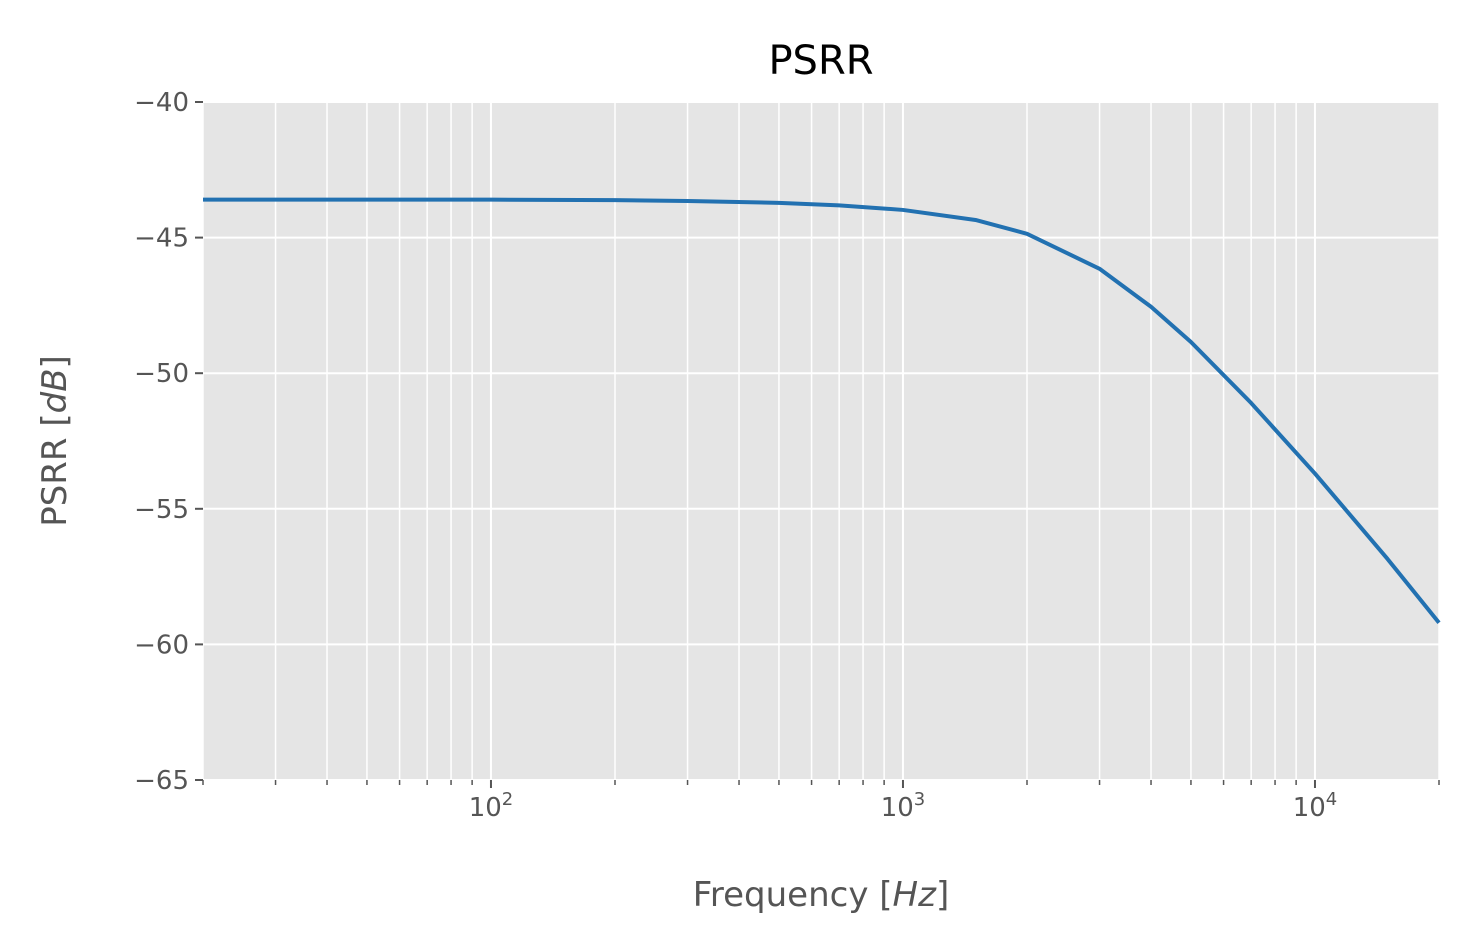  I want to click on y-tick-label: −45, so click(161, 239).